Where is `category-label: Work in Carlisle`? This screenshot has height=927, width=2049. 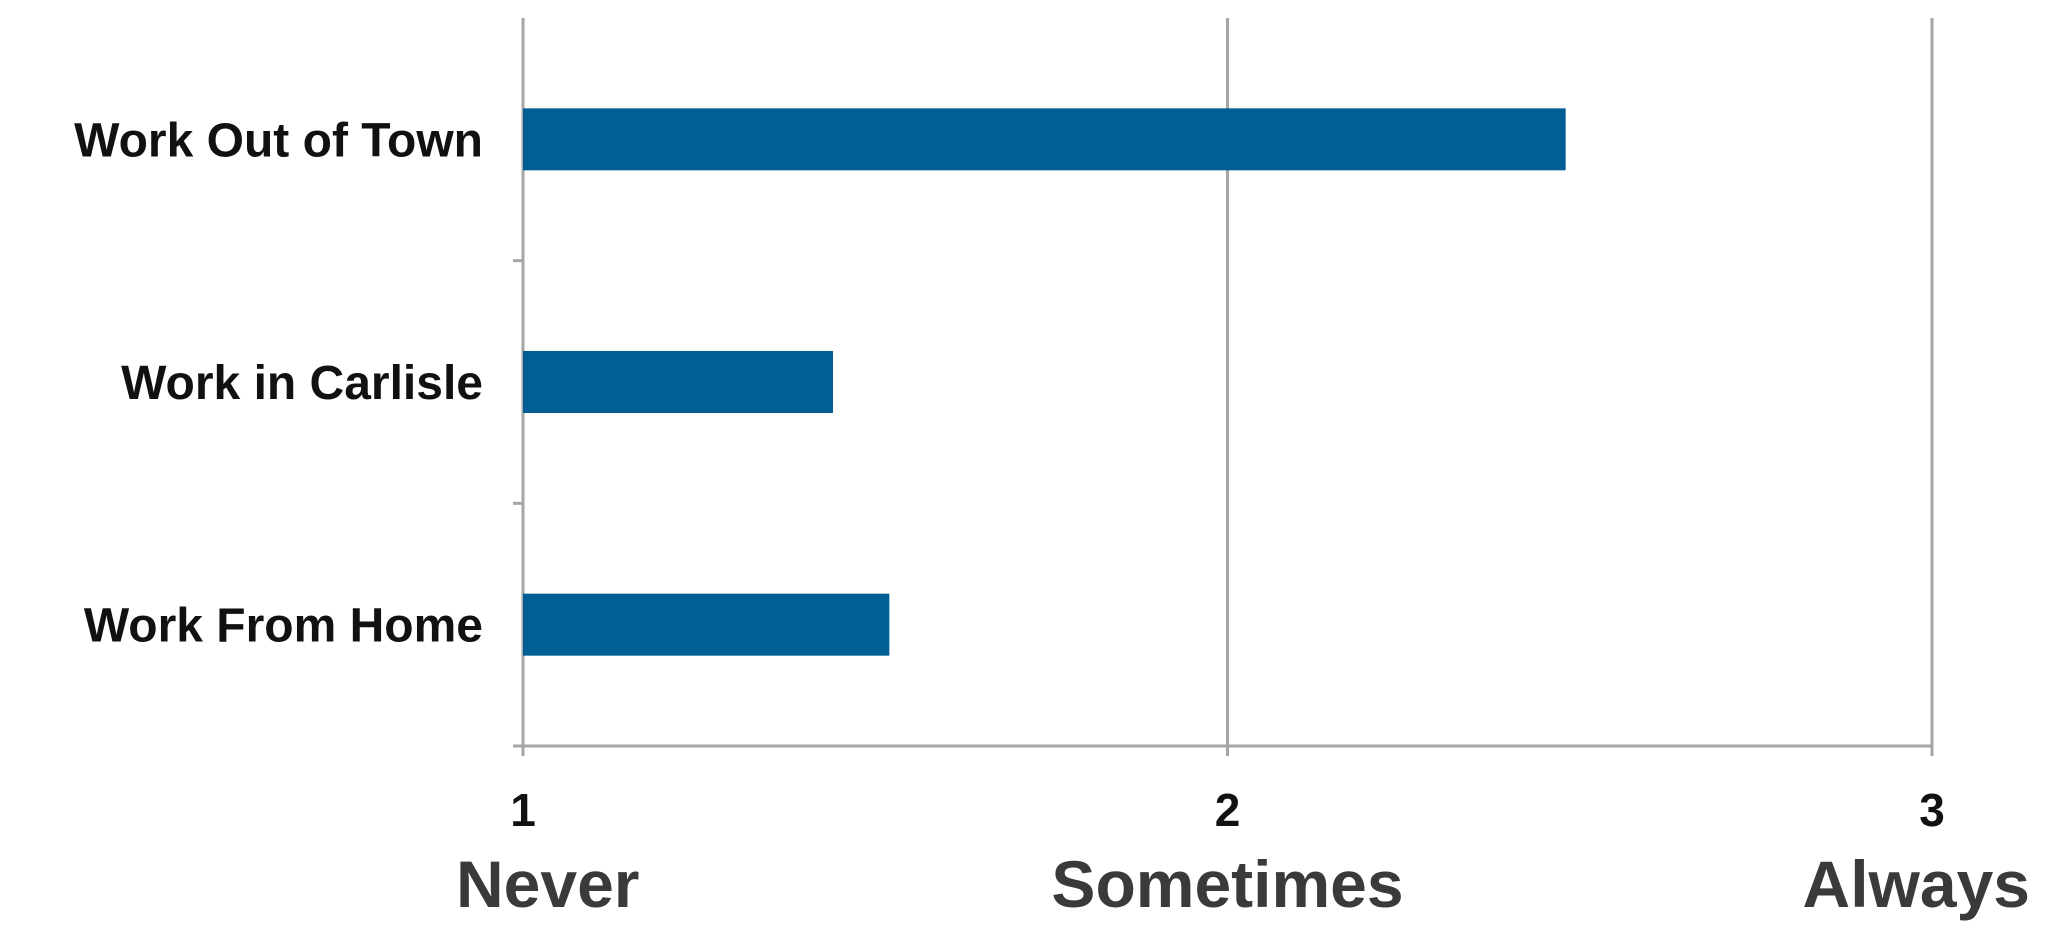
category-label: Work in Carlisle is located at coordinates (302, 383).